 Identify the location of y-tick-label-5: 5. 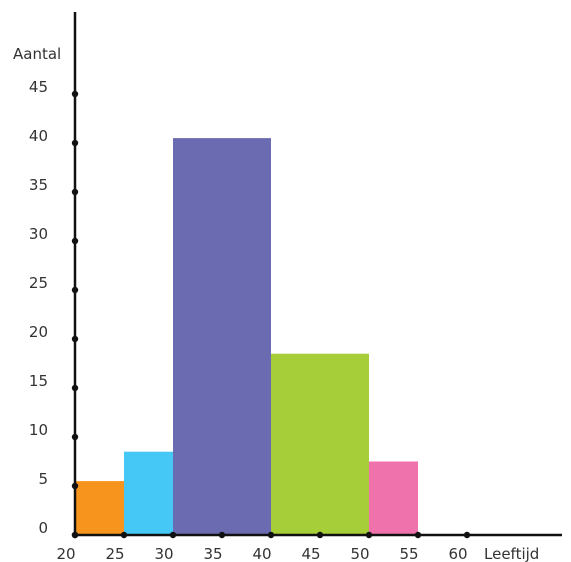
(43, 479).